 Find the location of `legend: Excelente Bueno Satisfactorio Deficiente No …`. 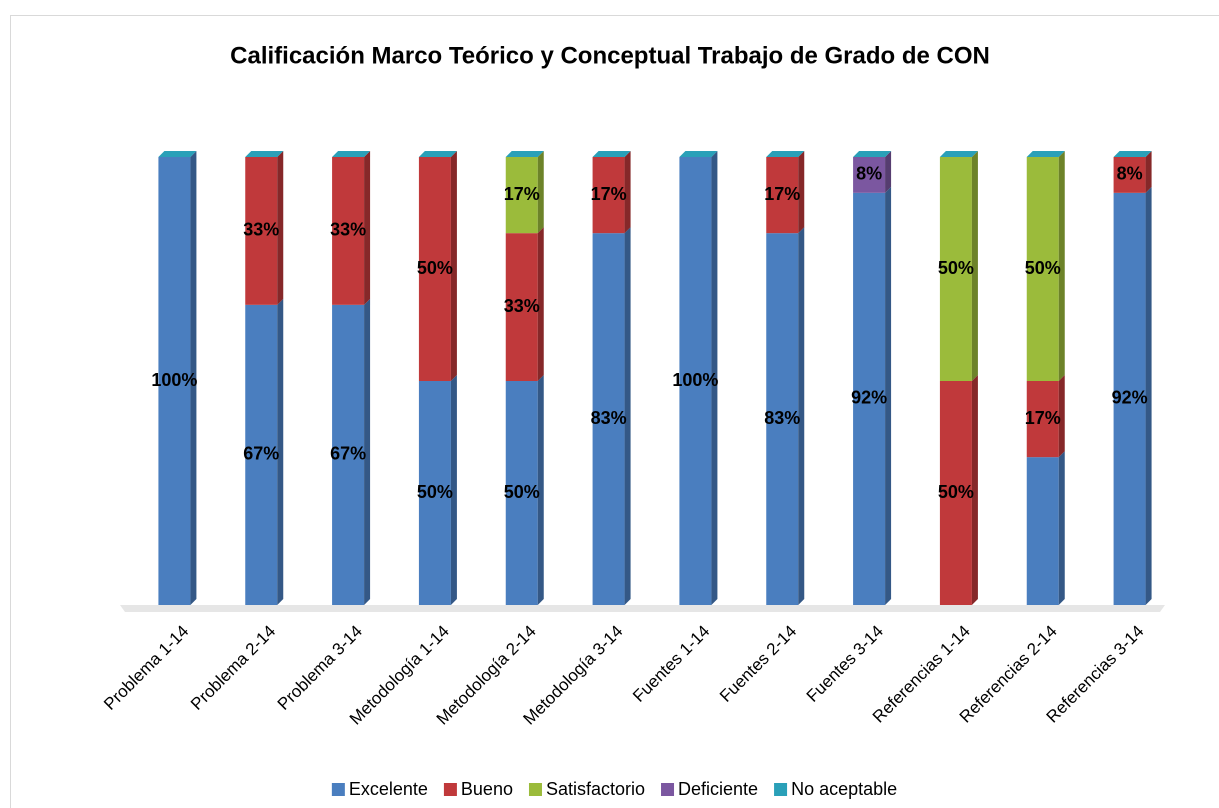

legend: Excelente Bueno Satisfactorio Deficiente No … is located at coordinates (614, 789).